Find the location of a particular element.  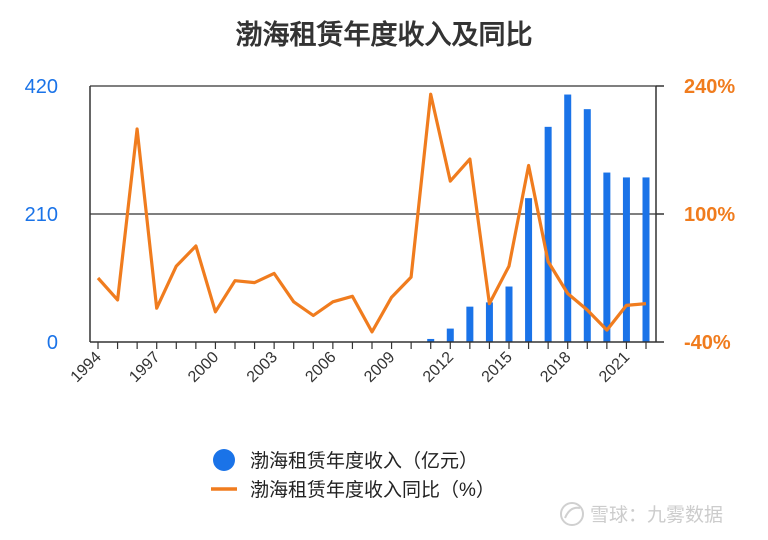

x-tick-label: 2012 is located at coordinates (438, 367).